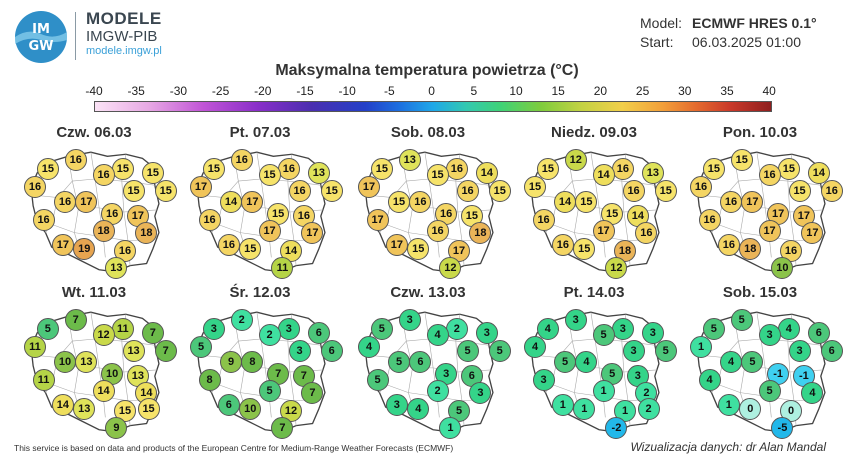 This screenshot has width=854, height=458. What do you see at coordinates (760, 292) in the screenshot?
I see `day-label: Sob. 15.03` at bounding box center [760, 292].